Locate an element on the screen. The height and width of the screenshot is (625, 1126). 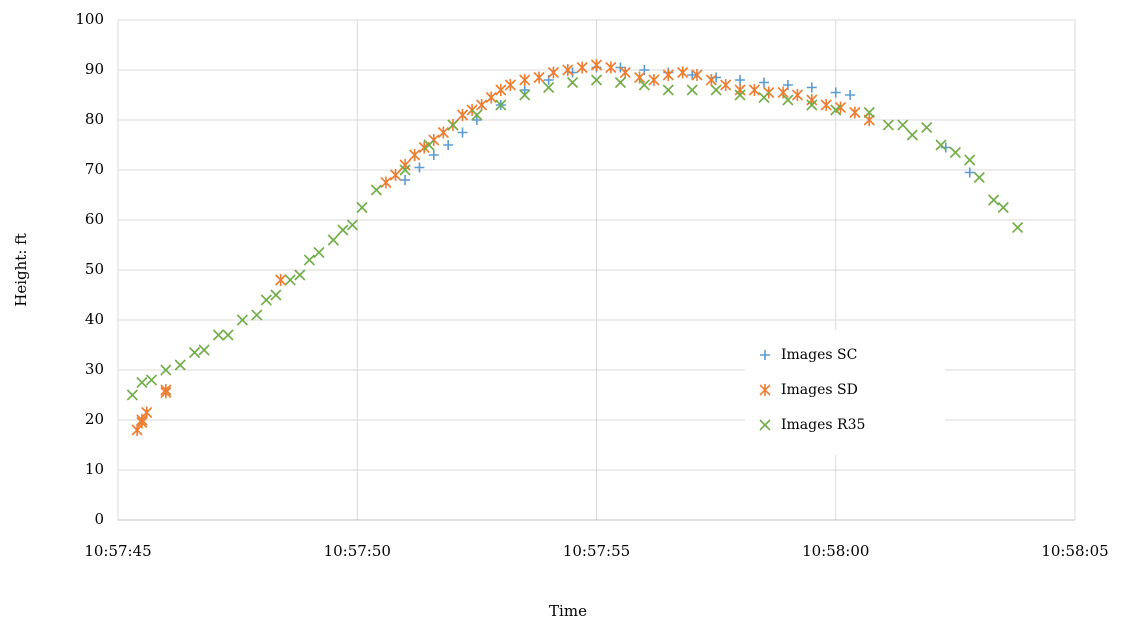
x-tick-label: 10:57:45 is located at coordinates (117, 551).